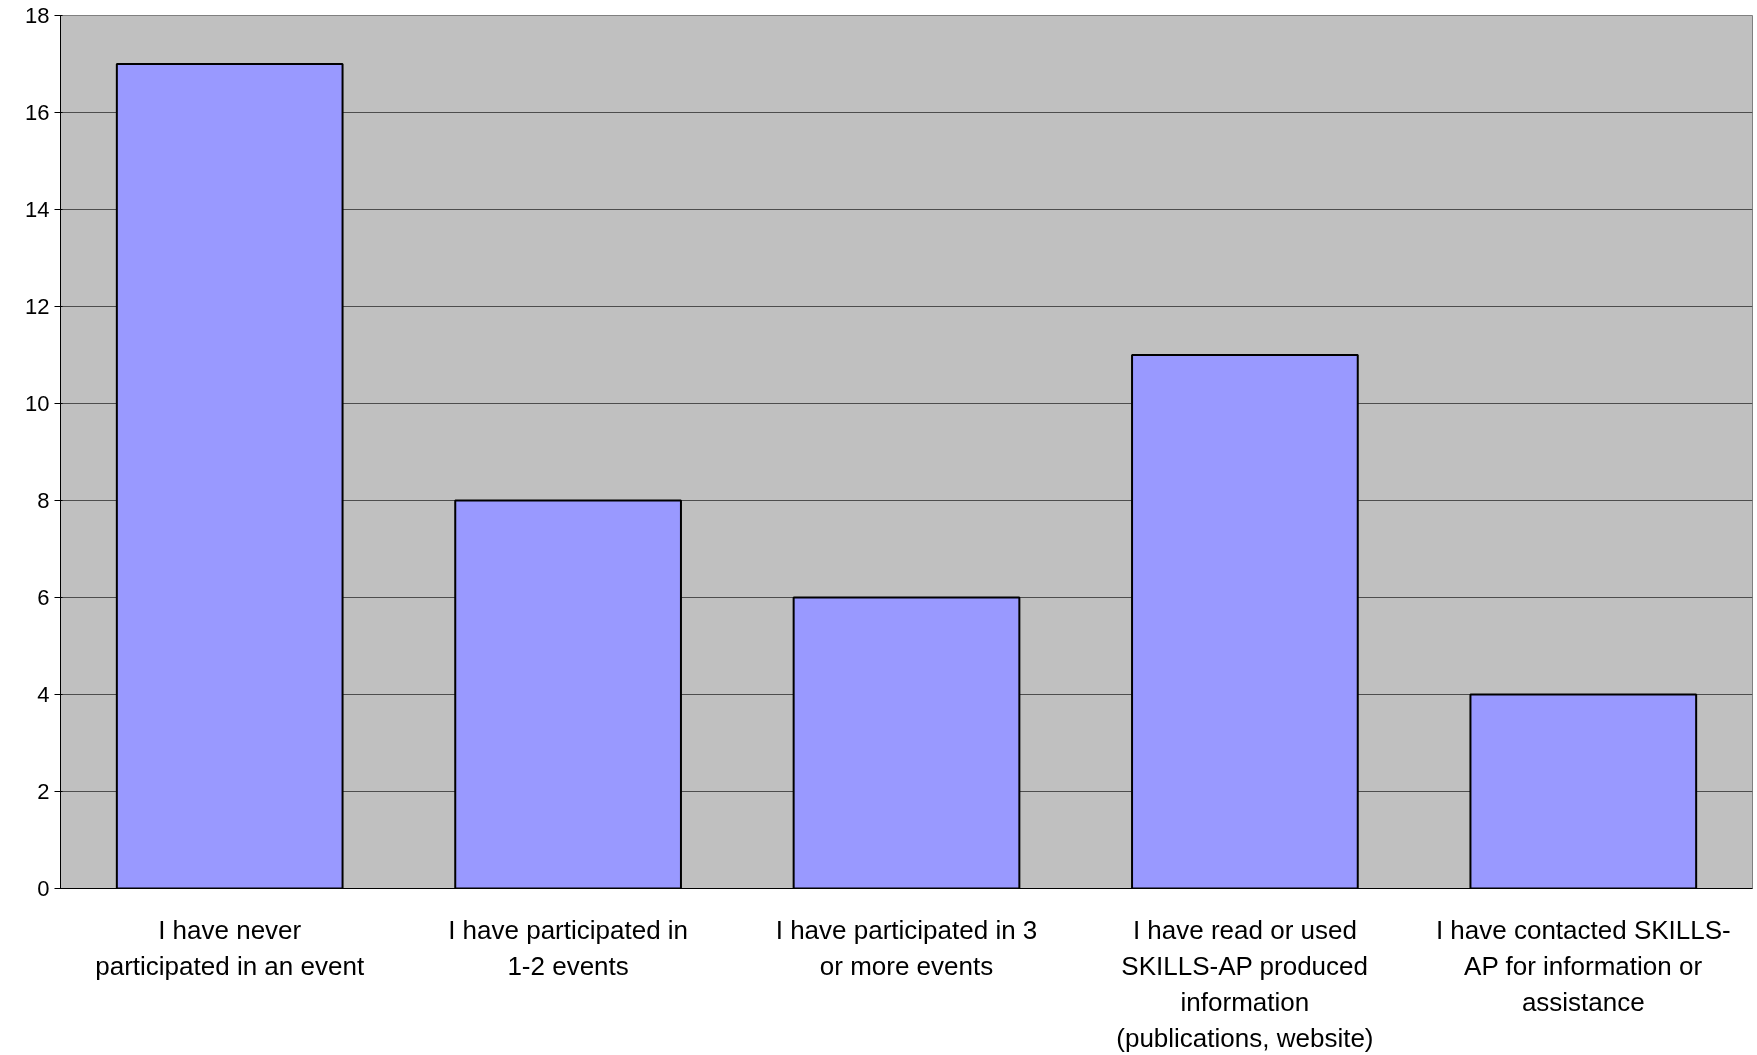 Image resolution: width=1757 pixels, height=1055 pixels. I want to click on x-tick-label: I have participated in 1-2 events, so click(568, 947).